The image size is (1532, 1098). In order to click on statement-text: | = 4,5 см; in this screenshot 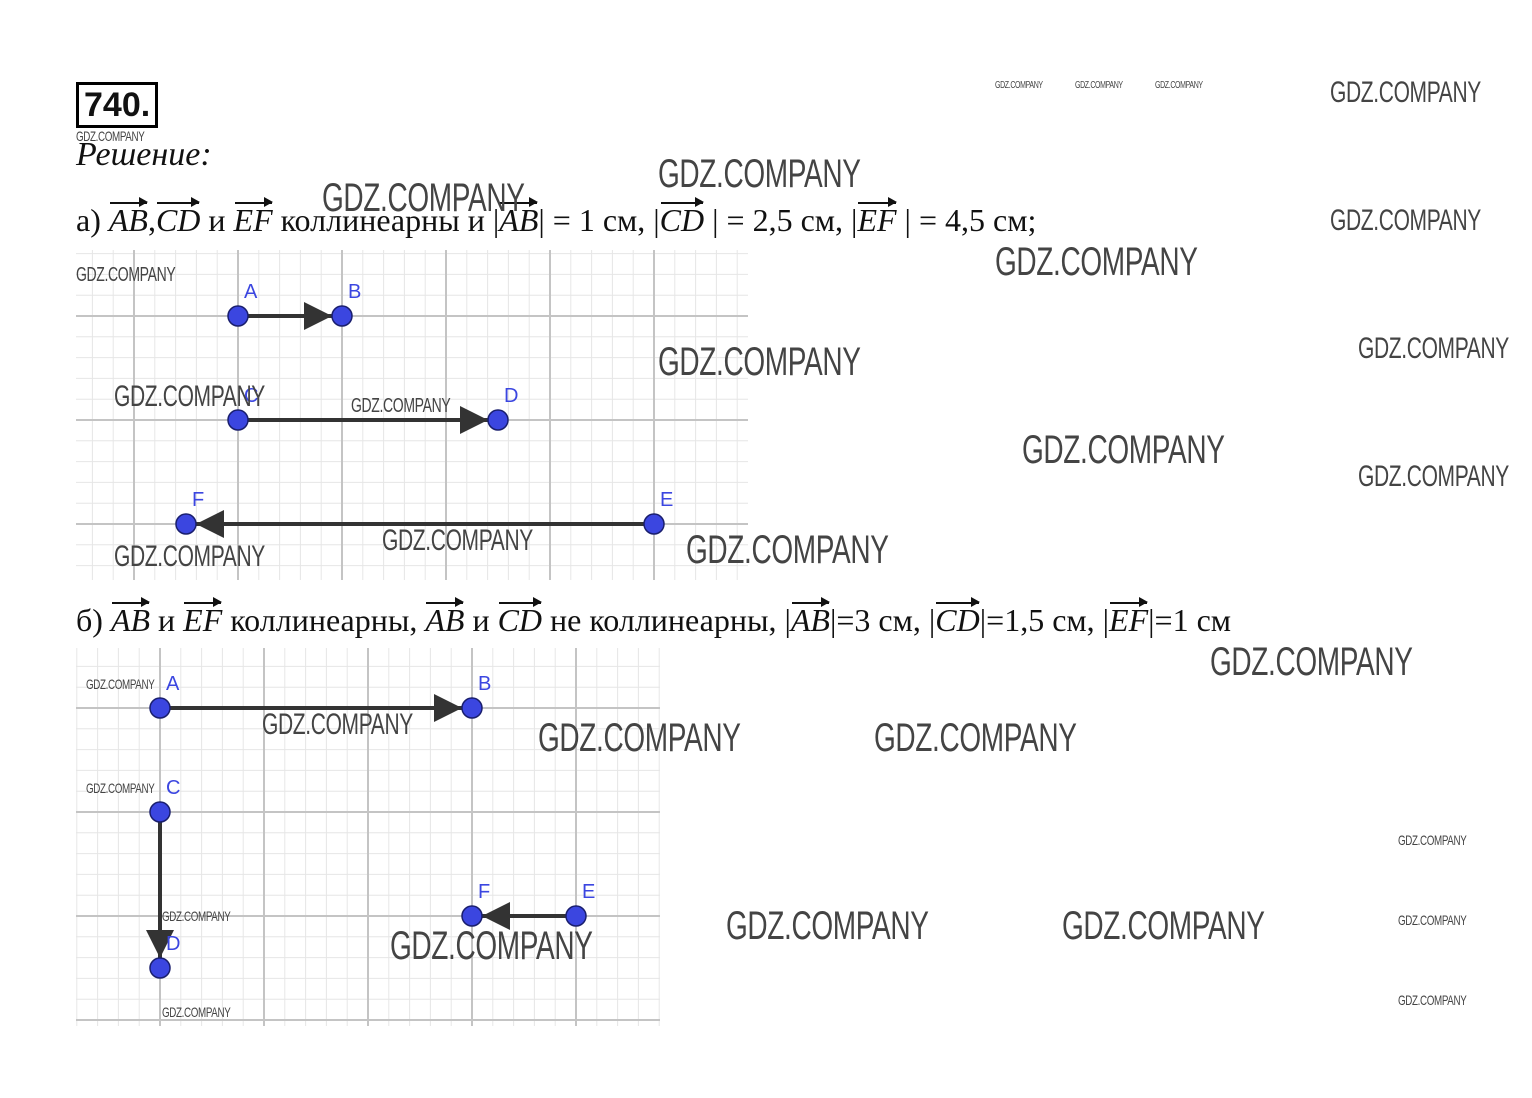, I will do `click(966, 220)`.